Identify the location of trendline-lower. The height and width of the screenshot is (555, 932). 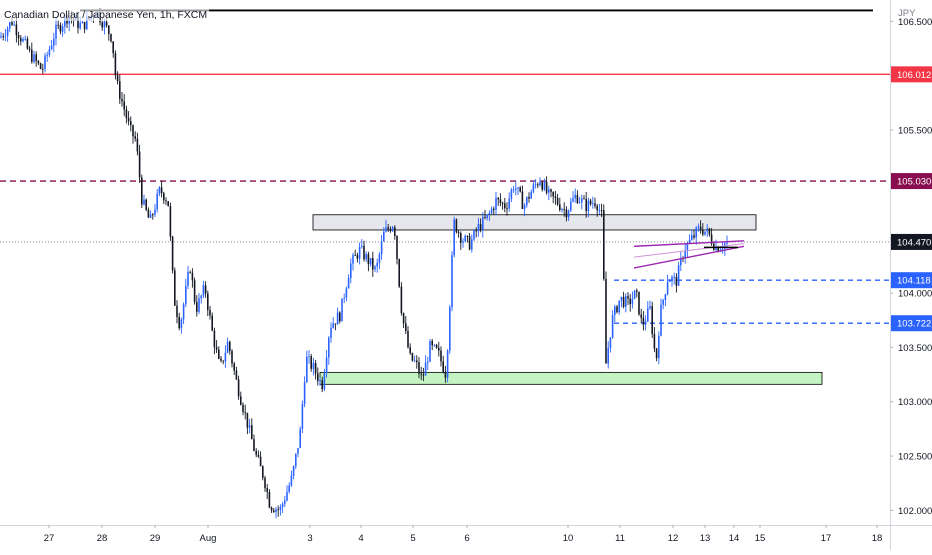
(689, 257).